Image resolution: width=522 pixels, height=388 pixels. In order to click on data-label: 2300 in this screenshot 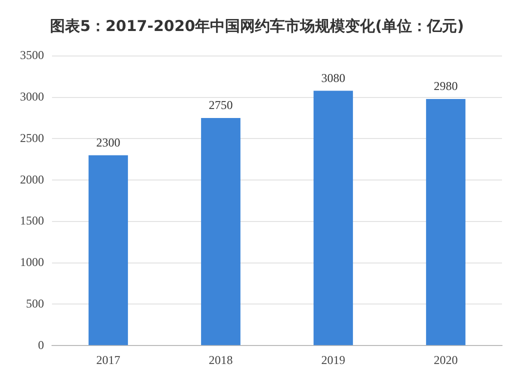, I will do `click(108, 142)`.